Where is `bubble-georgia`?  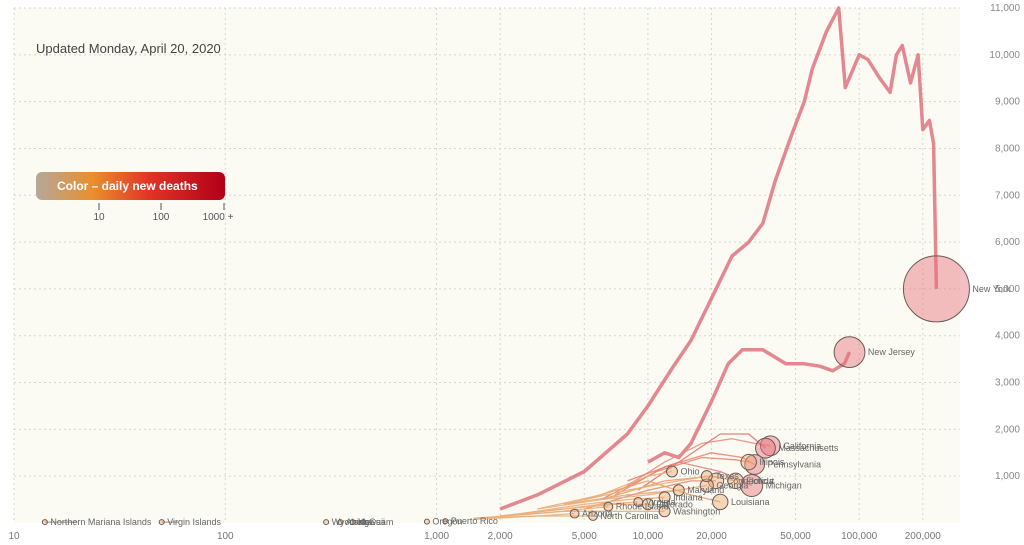 bubble-georgia is located at coordinates (706, 485).